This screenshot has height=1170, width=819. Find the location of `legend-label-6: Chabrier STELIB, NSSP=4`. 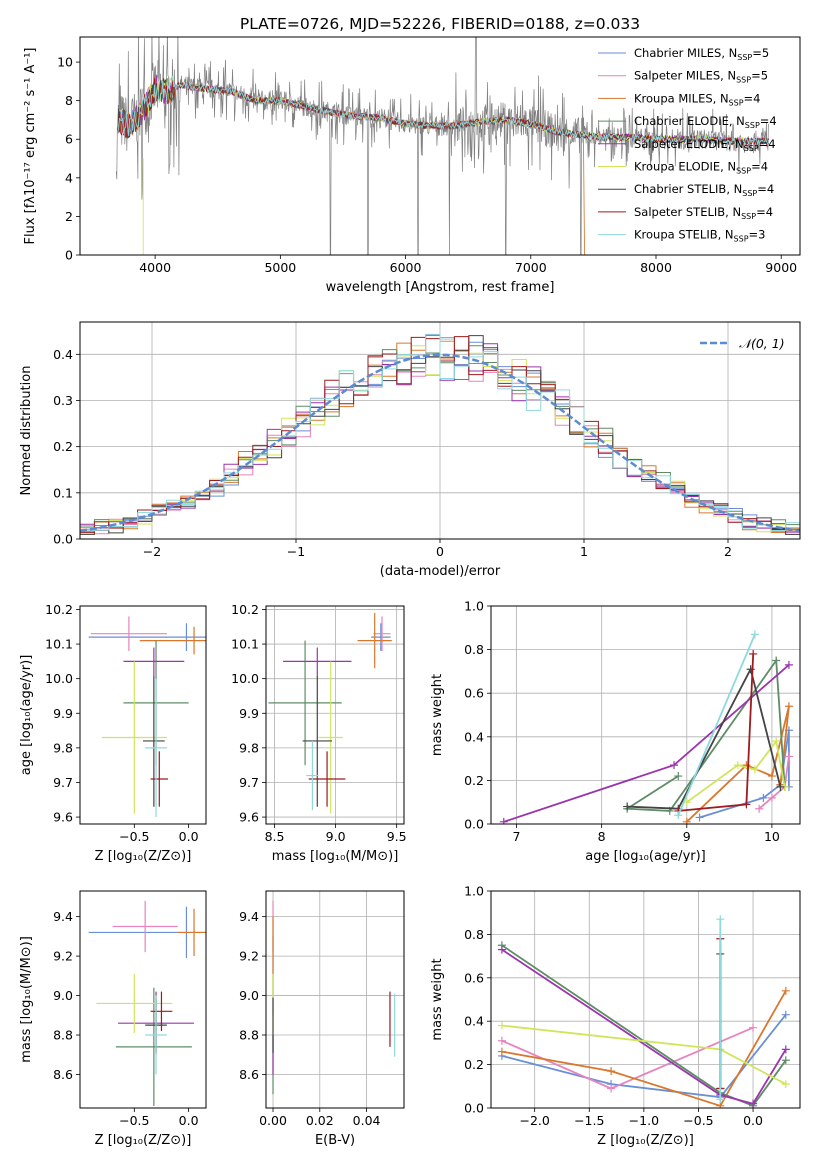

legend-label-6: Chabrier STELIB, NSSP=4 is located at coordinates (704, 190).